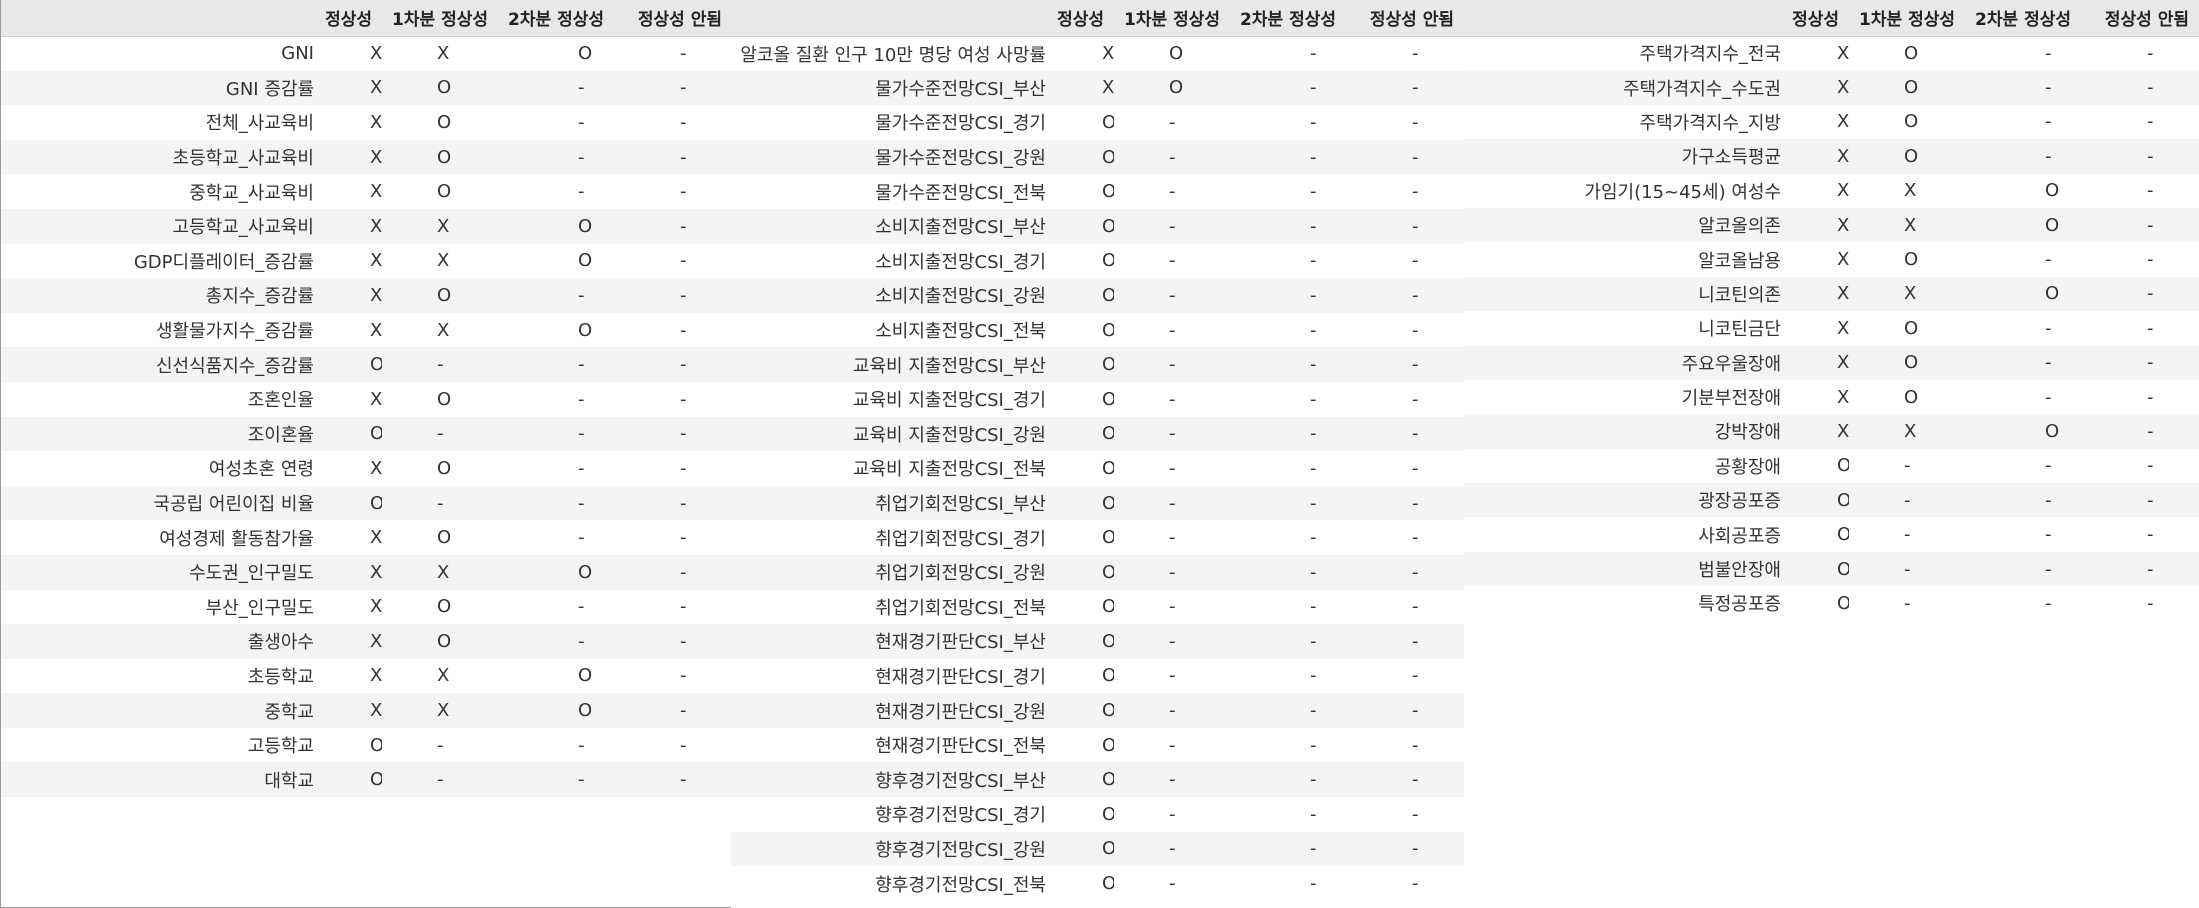  What do you see at coordinates (161, 122) in the screenshot?
I see `row-label: 전체_사교육비` at bounding box center [161, 122].